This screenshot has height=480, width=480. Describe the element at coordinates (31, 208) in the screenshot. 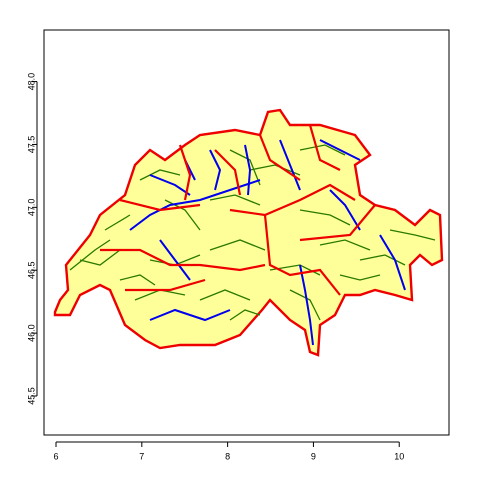

I see `y-tick-label: 47.0` at that location.